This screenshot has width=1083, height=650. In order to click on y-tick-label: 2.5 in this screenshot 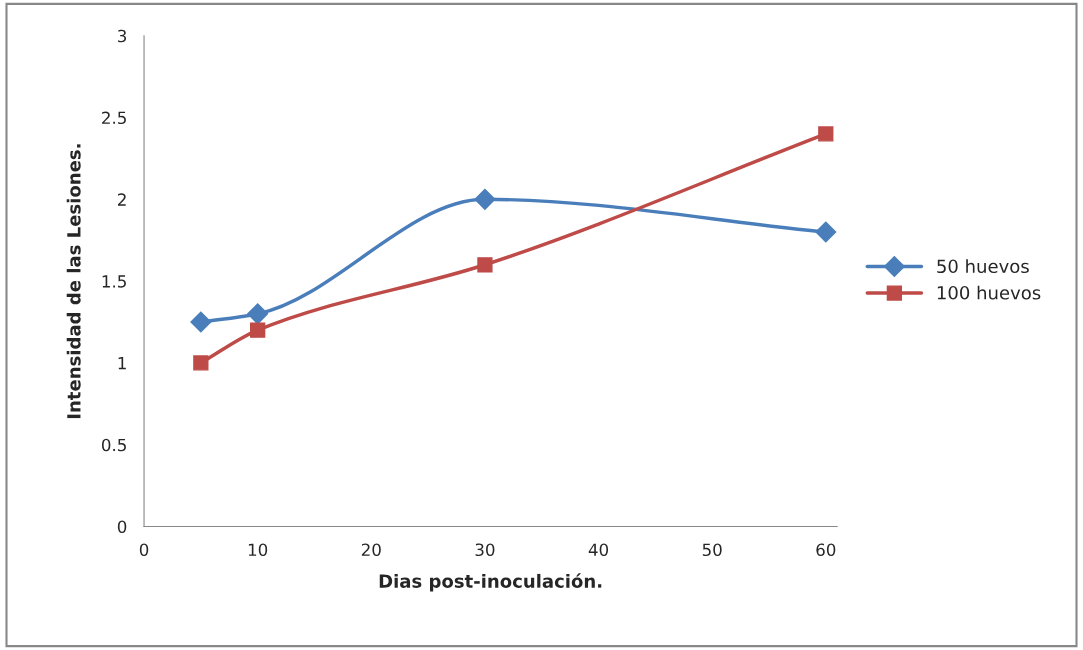, I will do `click(114, 118)`.